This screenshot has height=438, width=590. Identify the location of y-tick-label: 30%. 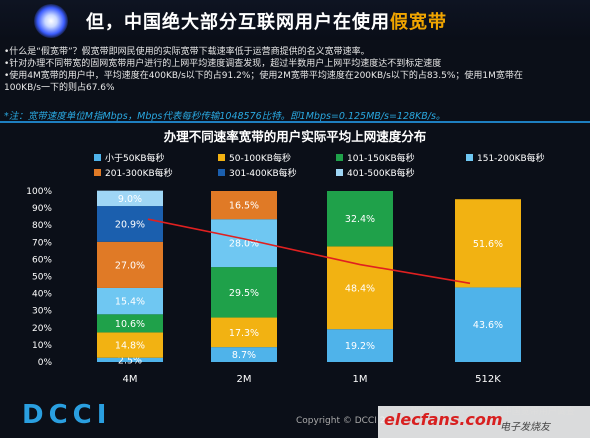
(42, 312).